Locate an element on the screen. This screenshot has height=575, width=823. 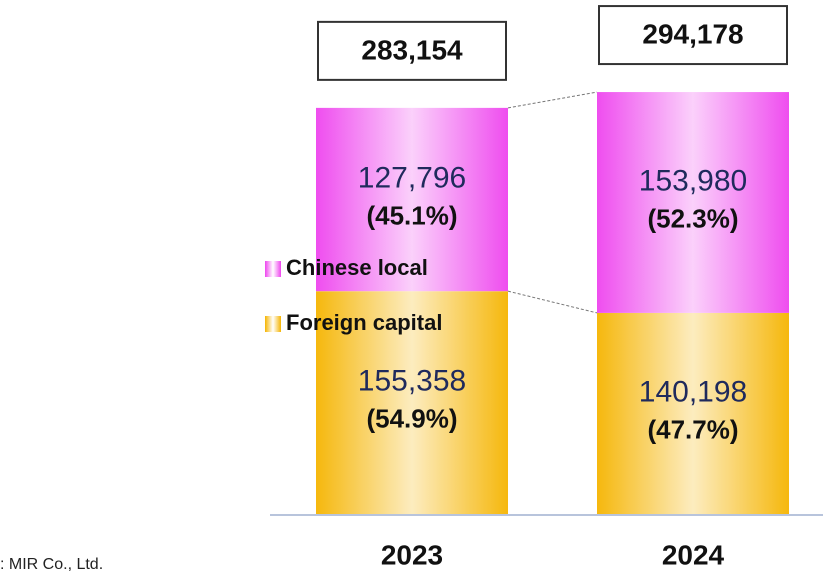
total-label: 294,178 is located at coordinates (692, 33).